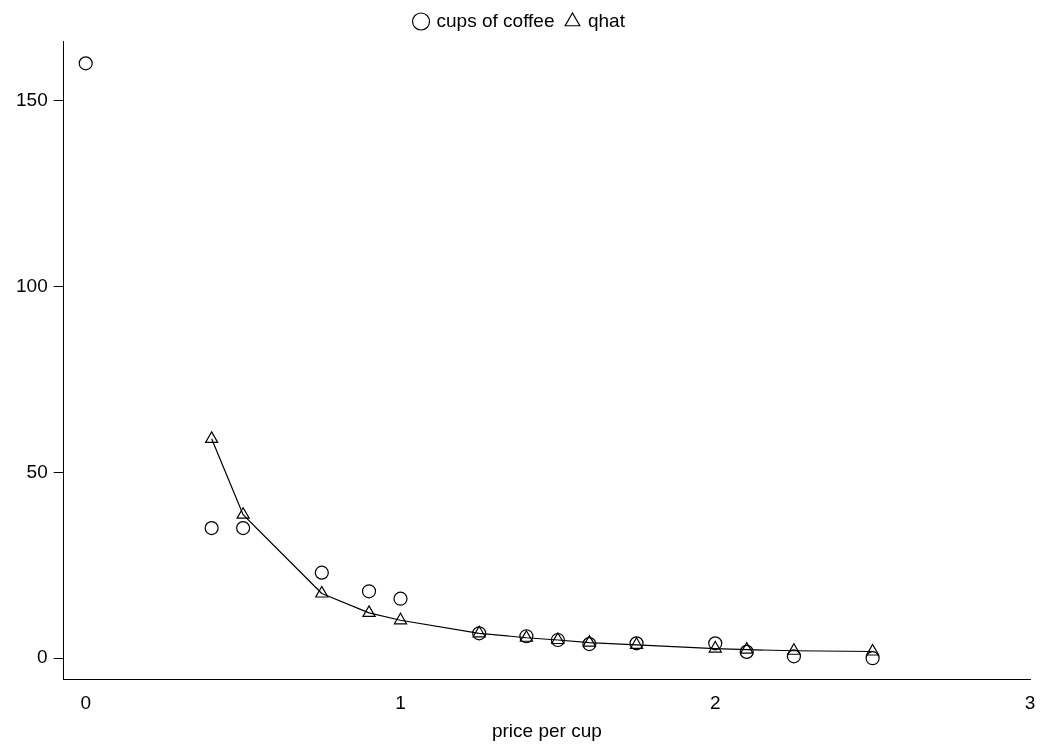  I want to click on y-tick-label: 0, so click(42, 657).